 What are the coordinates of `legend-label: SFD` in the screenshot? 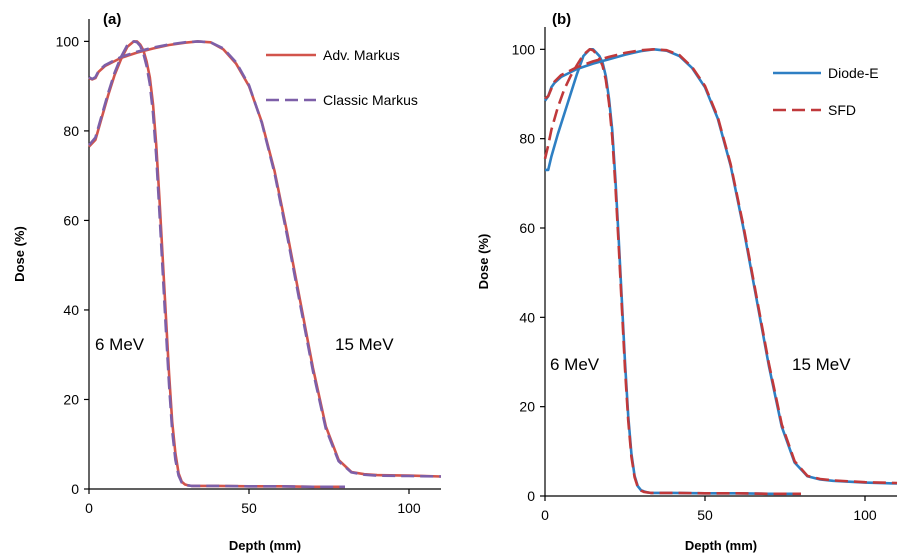 It's located at (842, 110).